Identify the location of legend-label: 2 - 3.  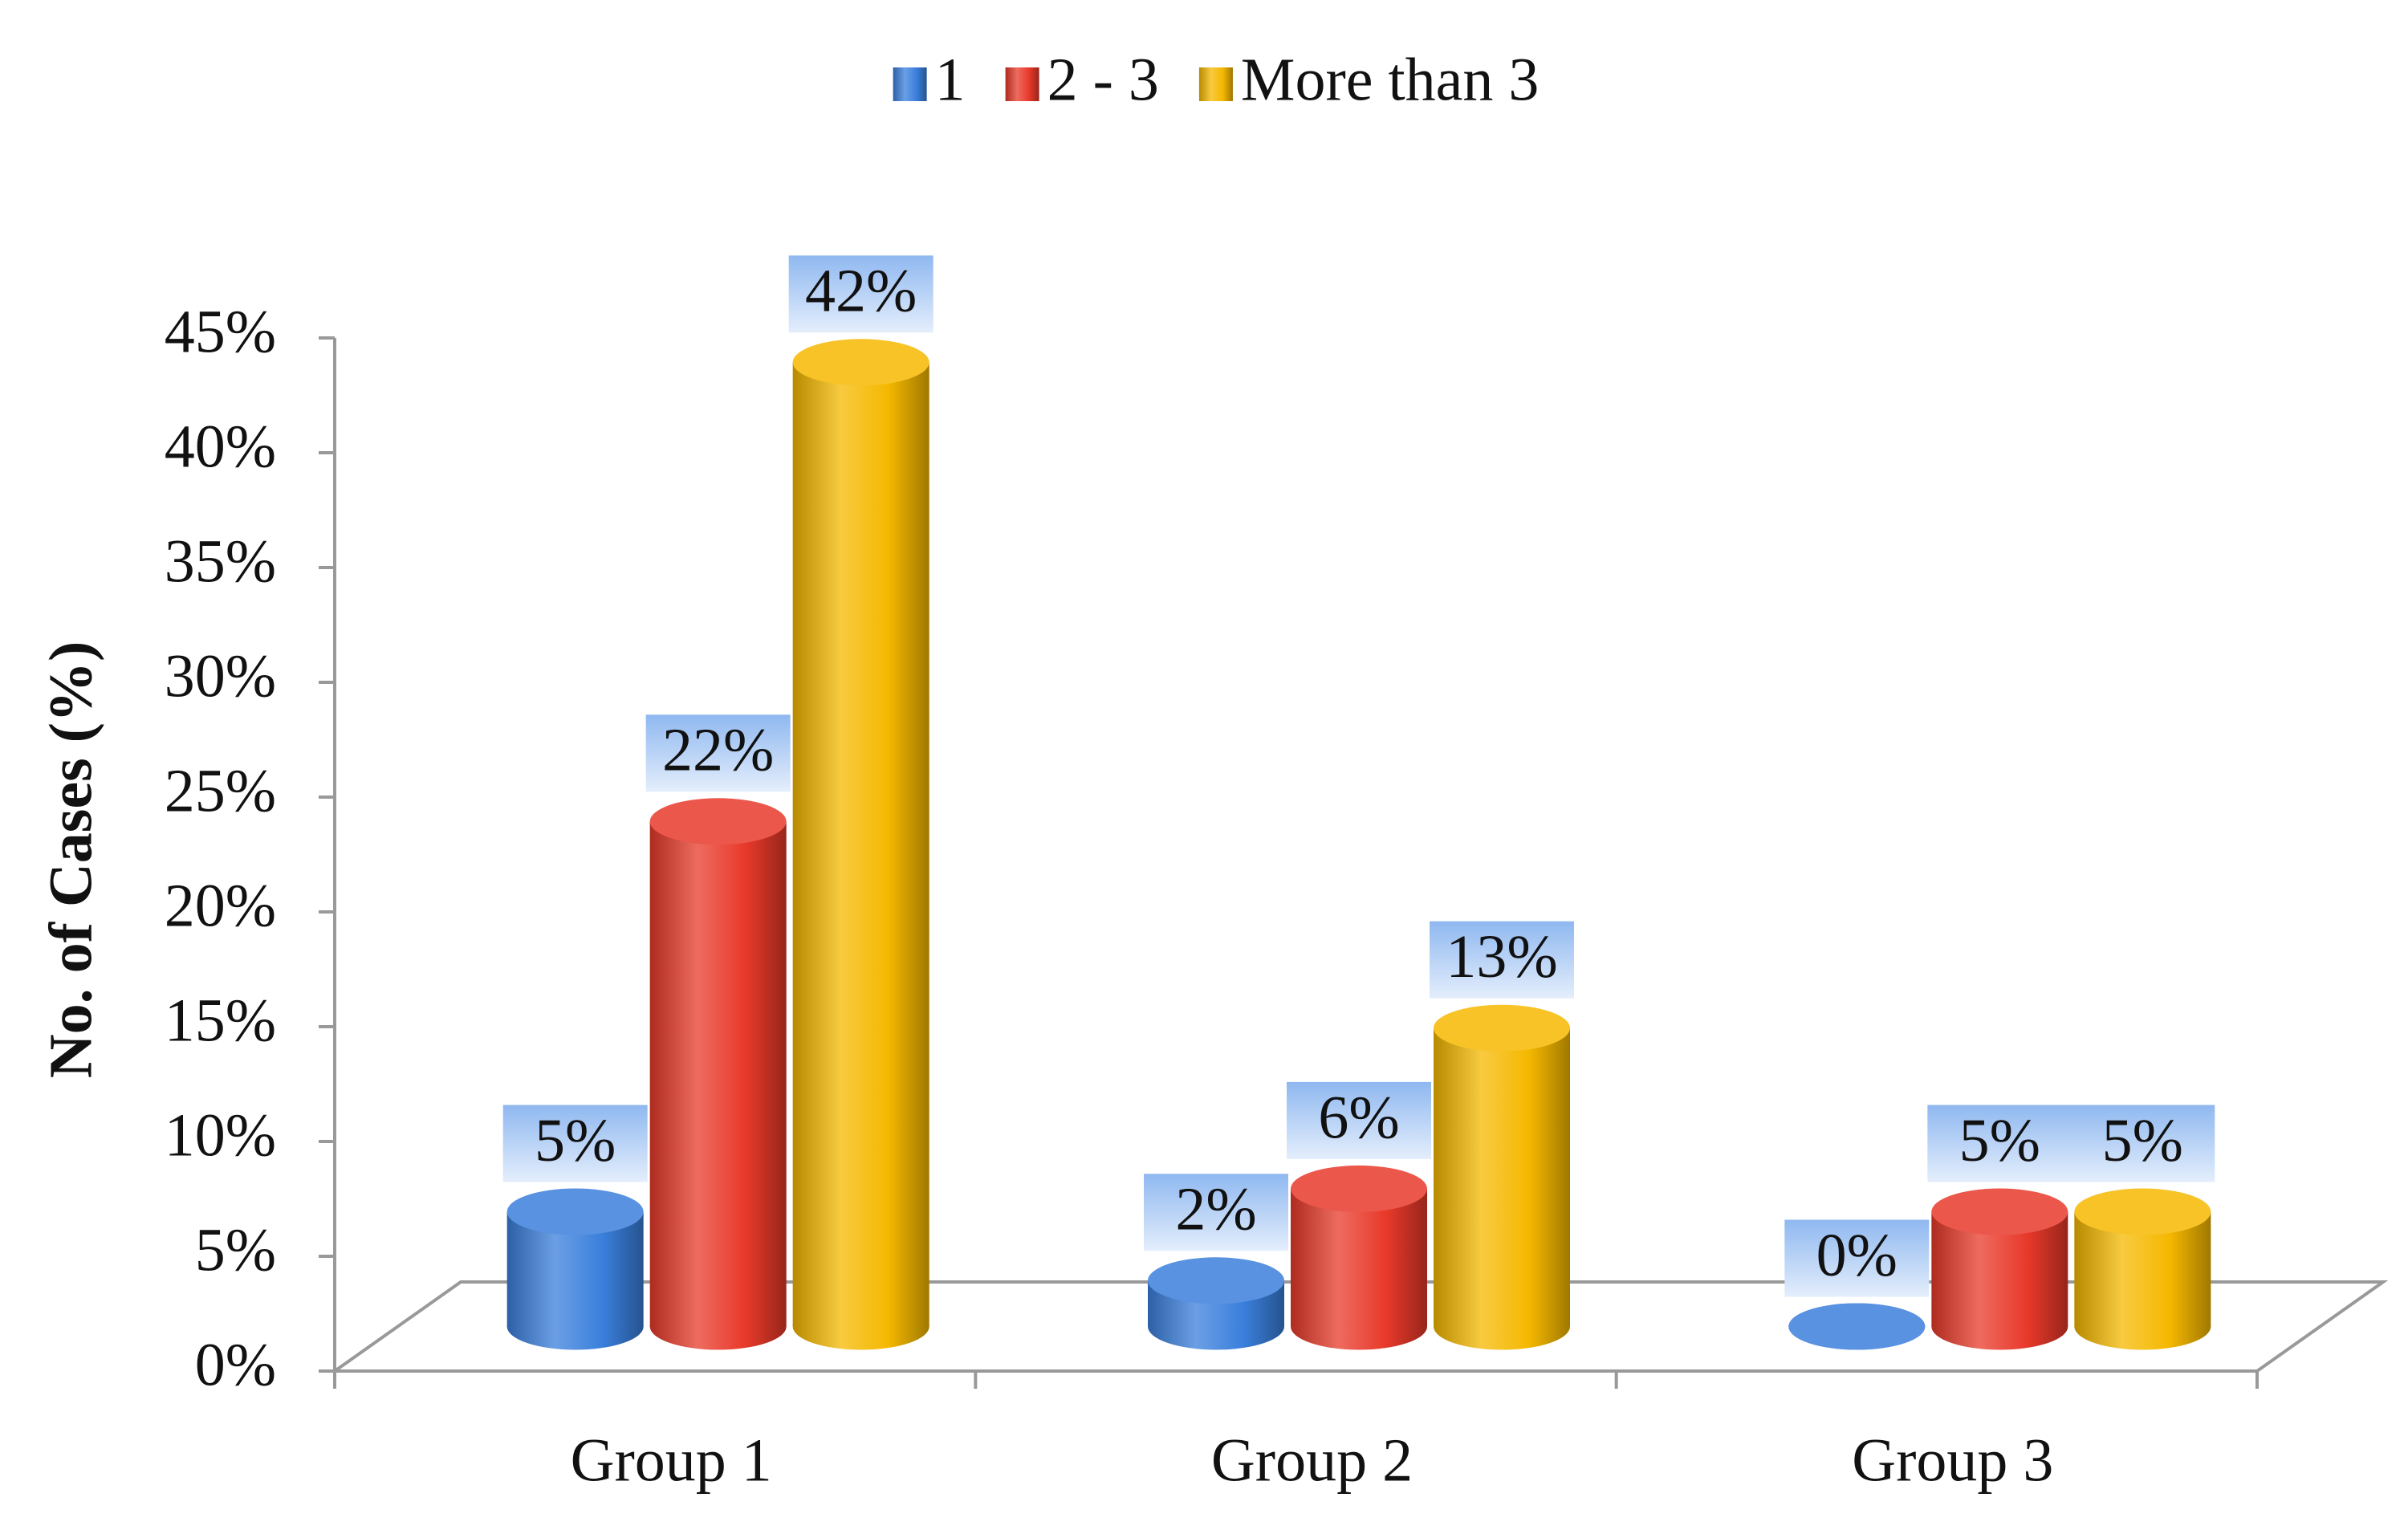
(1103, 79).